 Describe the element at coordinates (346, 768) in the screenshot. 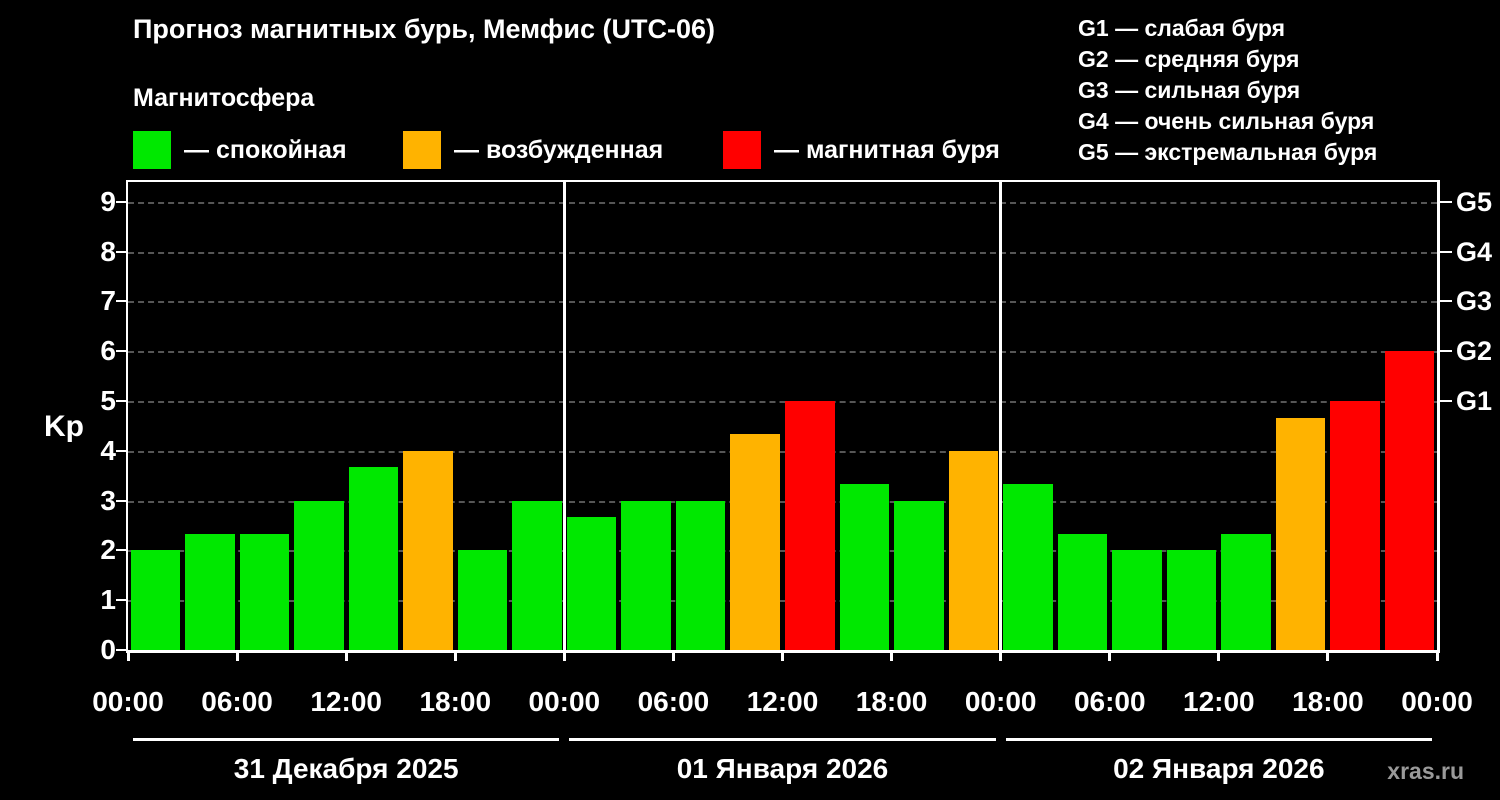

I see `date-label: 31 Декабря 2025` at that location.